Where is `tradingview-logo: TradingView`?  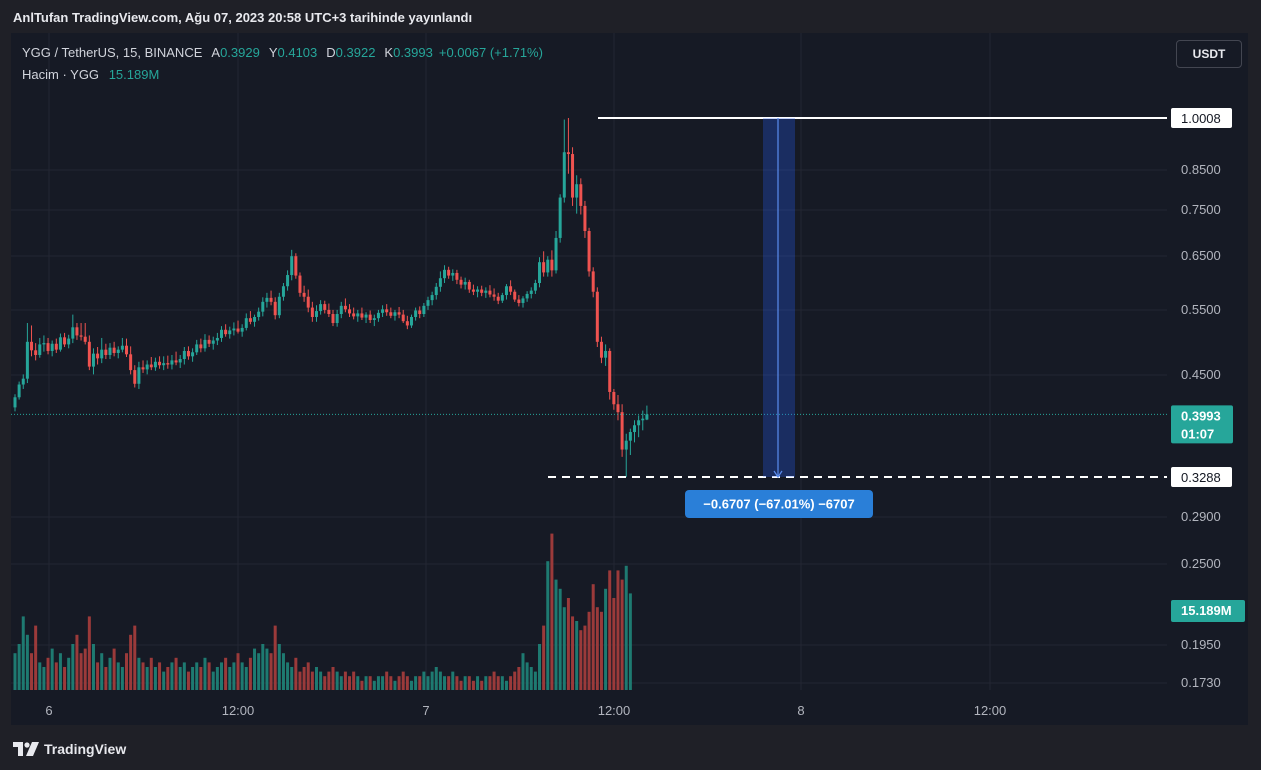
tradingview-logo: TradingView is located at coordinates (69, 749).